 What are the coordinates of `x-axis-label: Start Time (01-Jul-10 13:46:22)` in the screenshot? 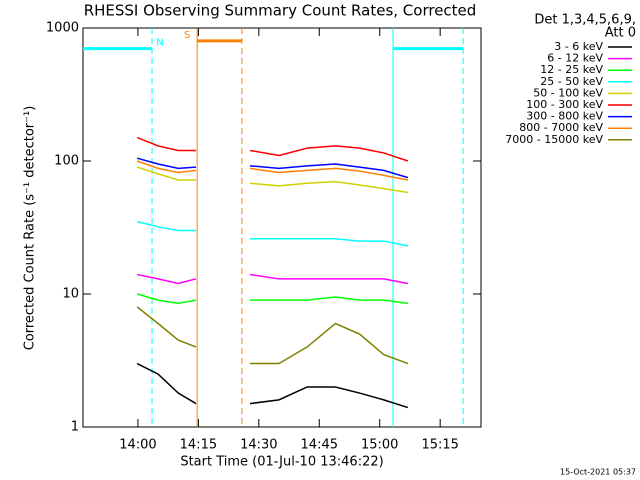 It's located at (281, 462).